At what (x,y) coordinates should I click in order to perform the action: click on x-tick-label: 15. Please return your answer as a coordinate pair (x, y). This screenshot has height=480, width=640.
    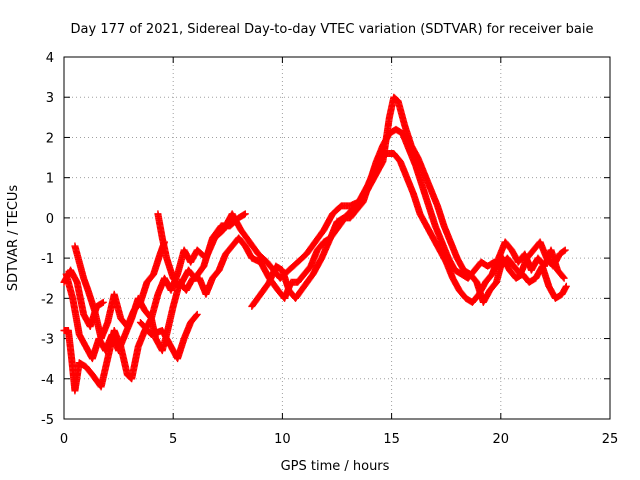
    Looking at the image, I should click on (391, 439).